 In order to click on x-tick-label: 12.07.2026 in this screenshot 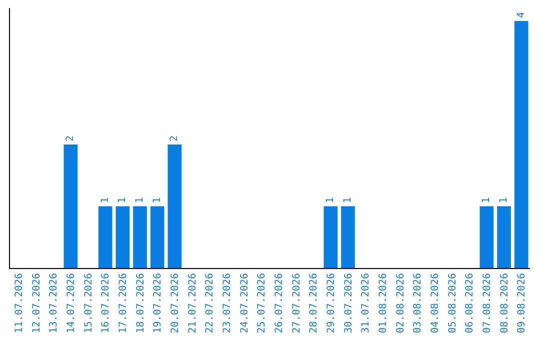, I will do `click(36, 303)`.